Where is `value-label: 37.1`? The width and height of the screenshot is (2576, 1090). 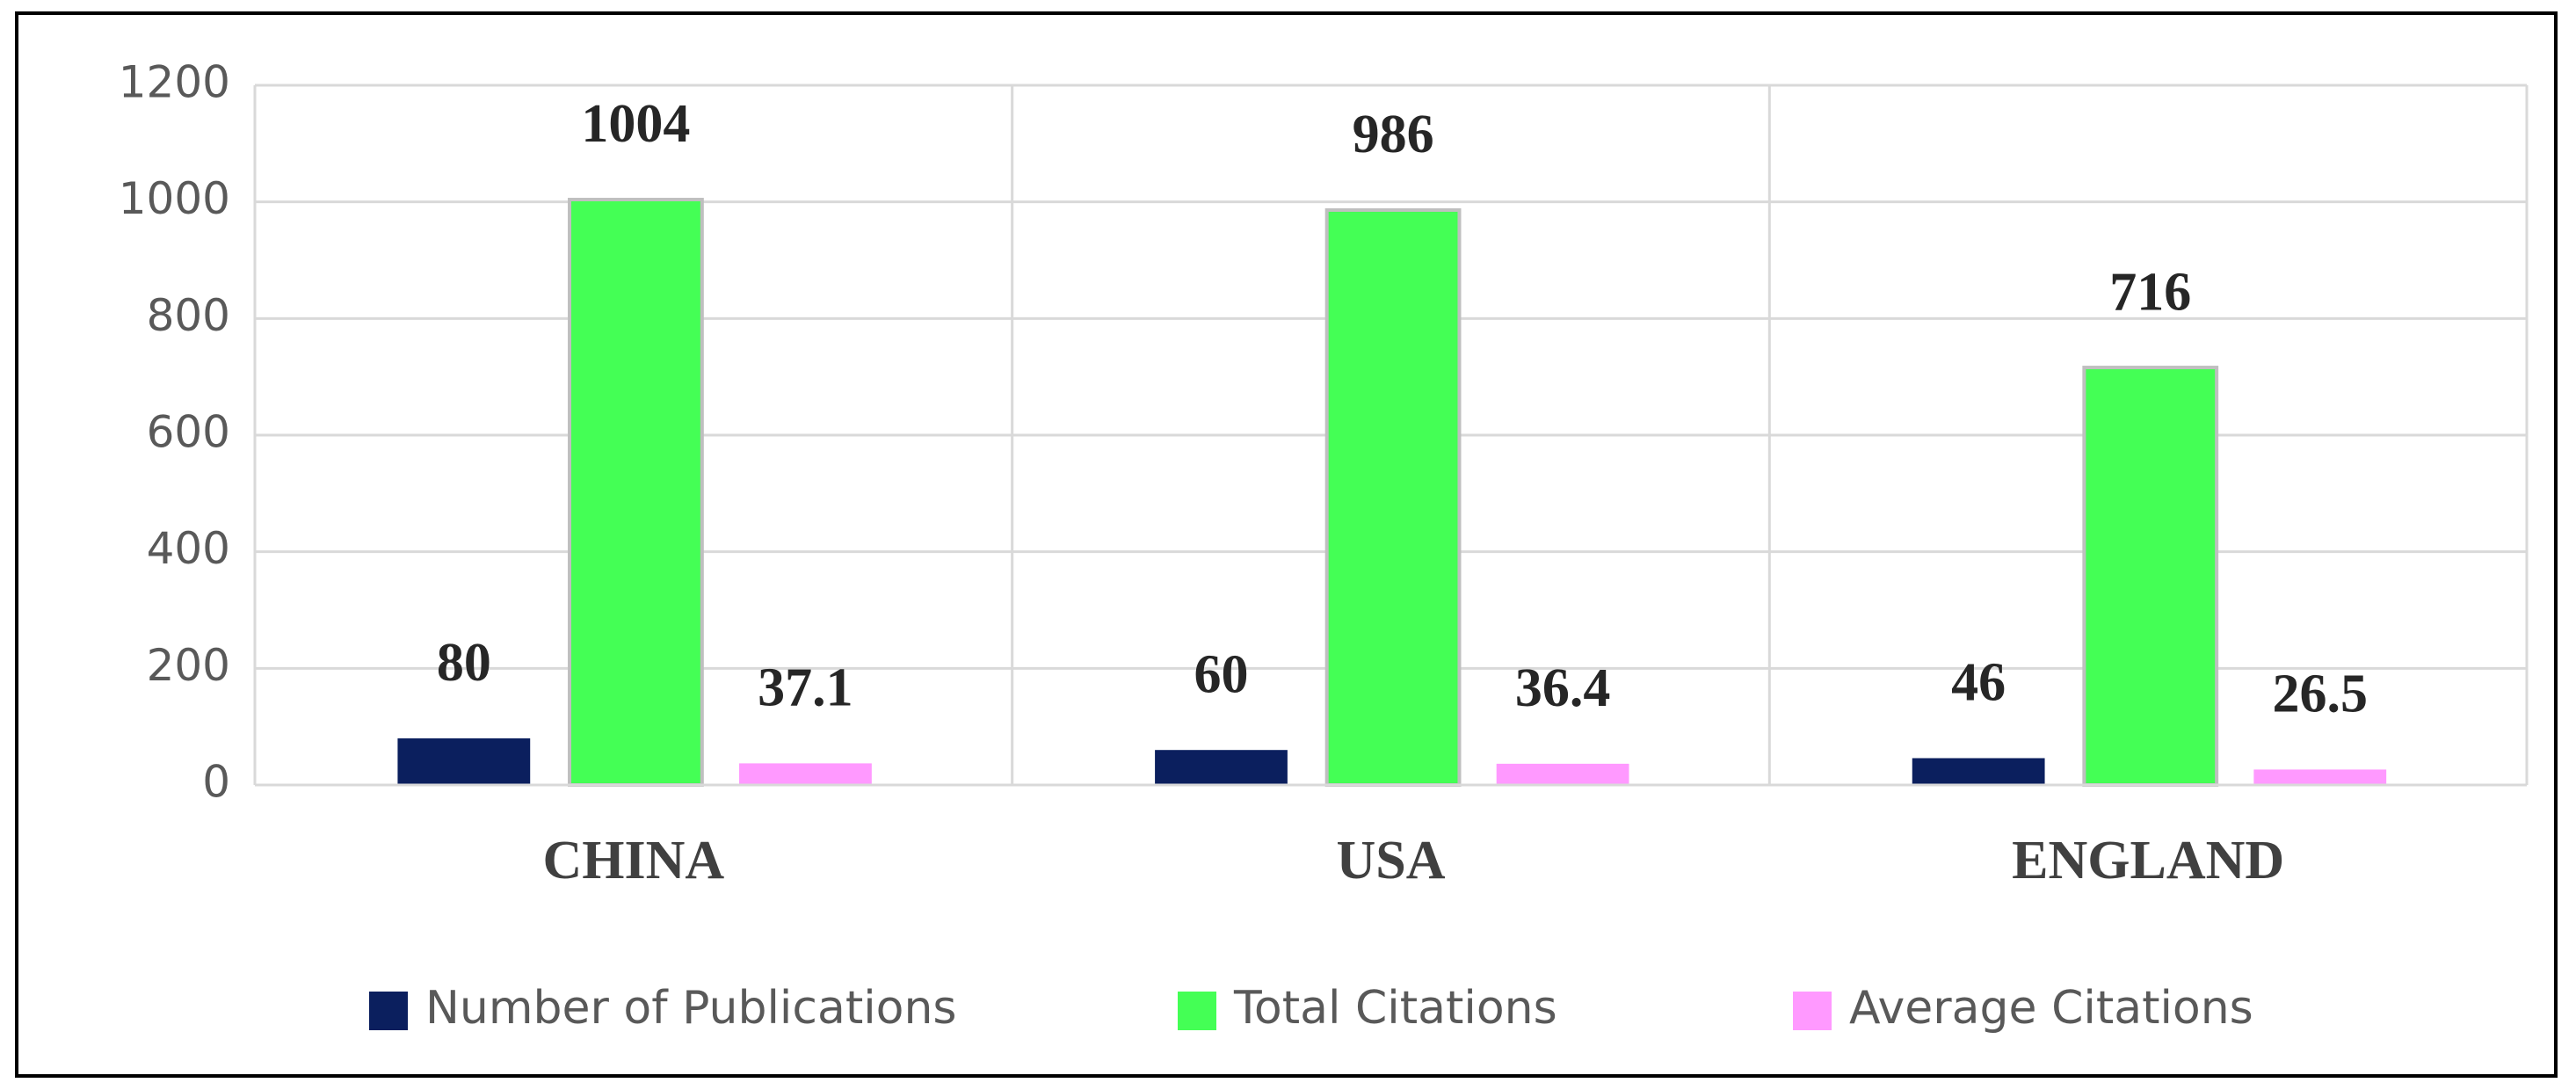
value-label: 37.1 is located at coordinates (805, 688).